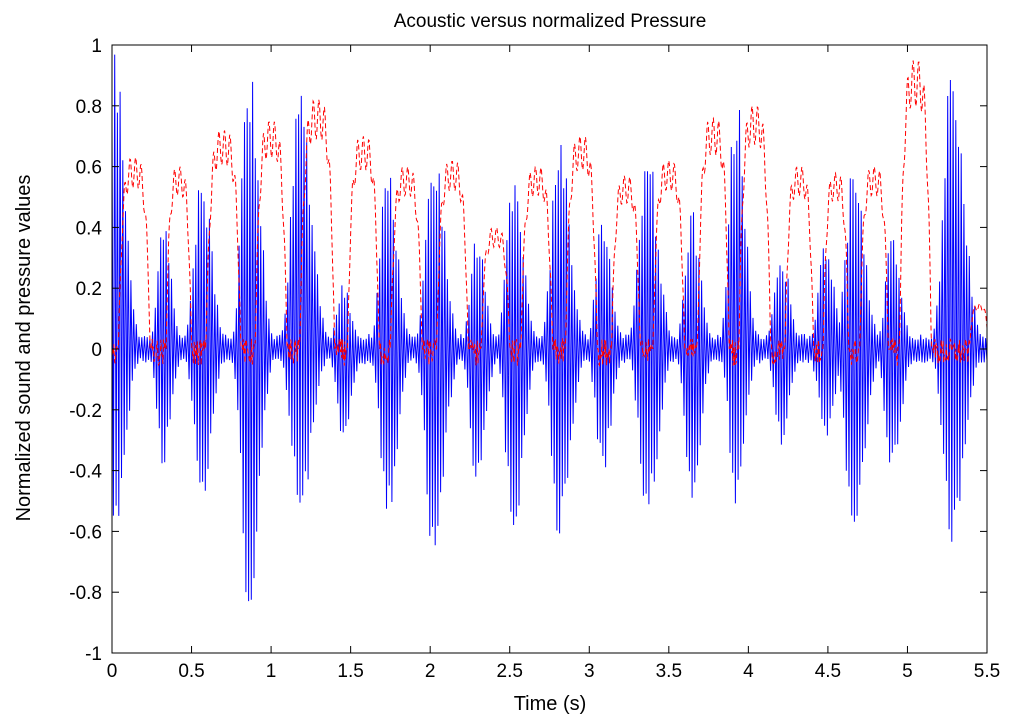 Image resolution: width=1013 pixels, height=719 pixels. Describe the element at coordinates (96, 46) in the screenshot. I see `y-tick-label: 1` at that location.